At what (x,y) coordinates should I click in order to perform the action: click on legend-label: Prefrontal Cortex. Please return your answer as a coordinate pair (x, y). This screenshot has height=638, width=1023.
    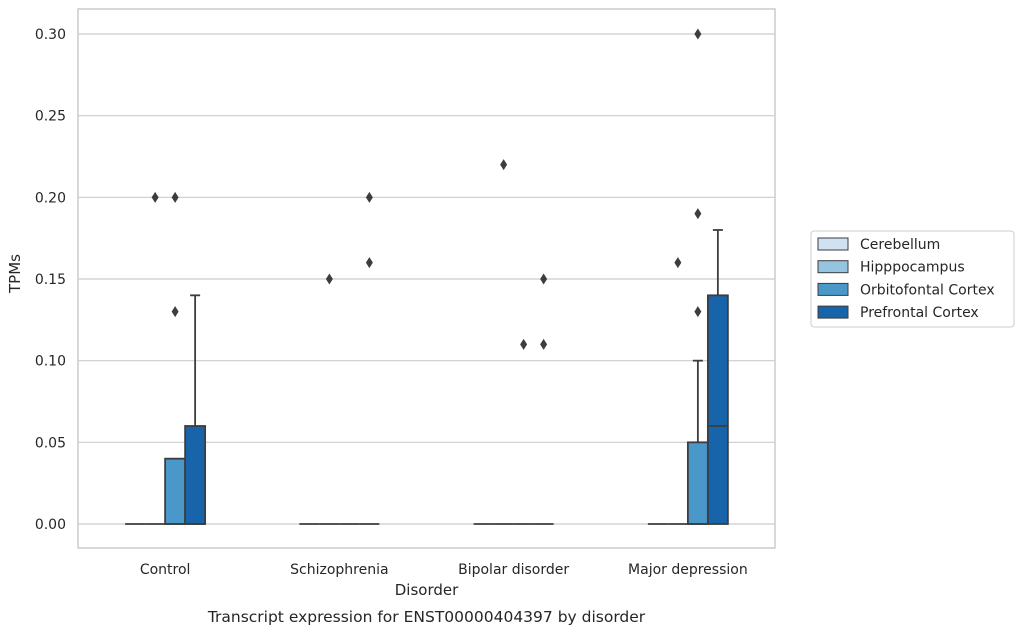
    Looking at the image, I should click on (919, 313).